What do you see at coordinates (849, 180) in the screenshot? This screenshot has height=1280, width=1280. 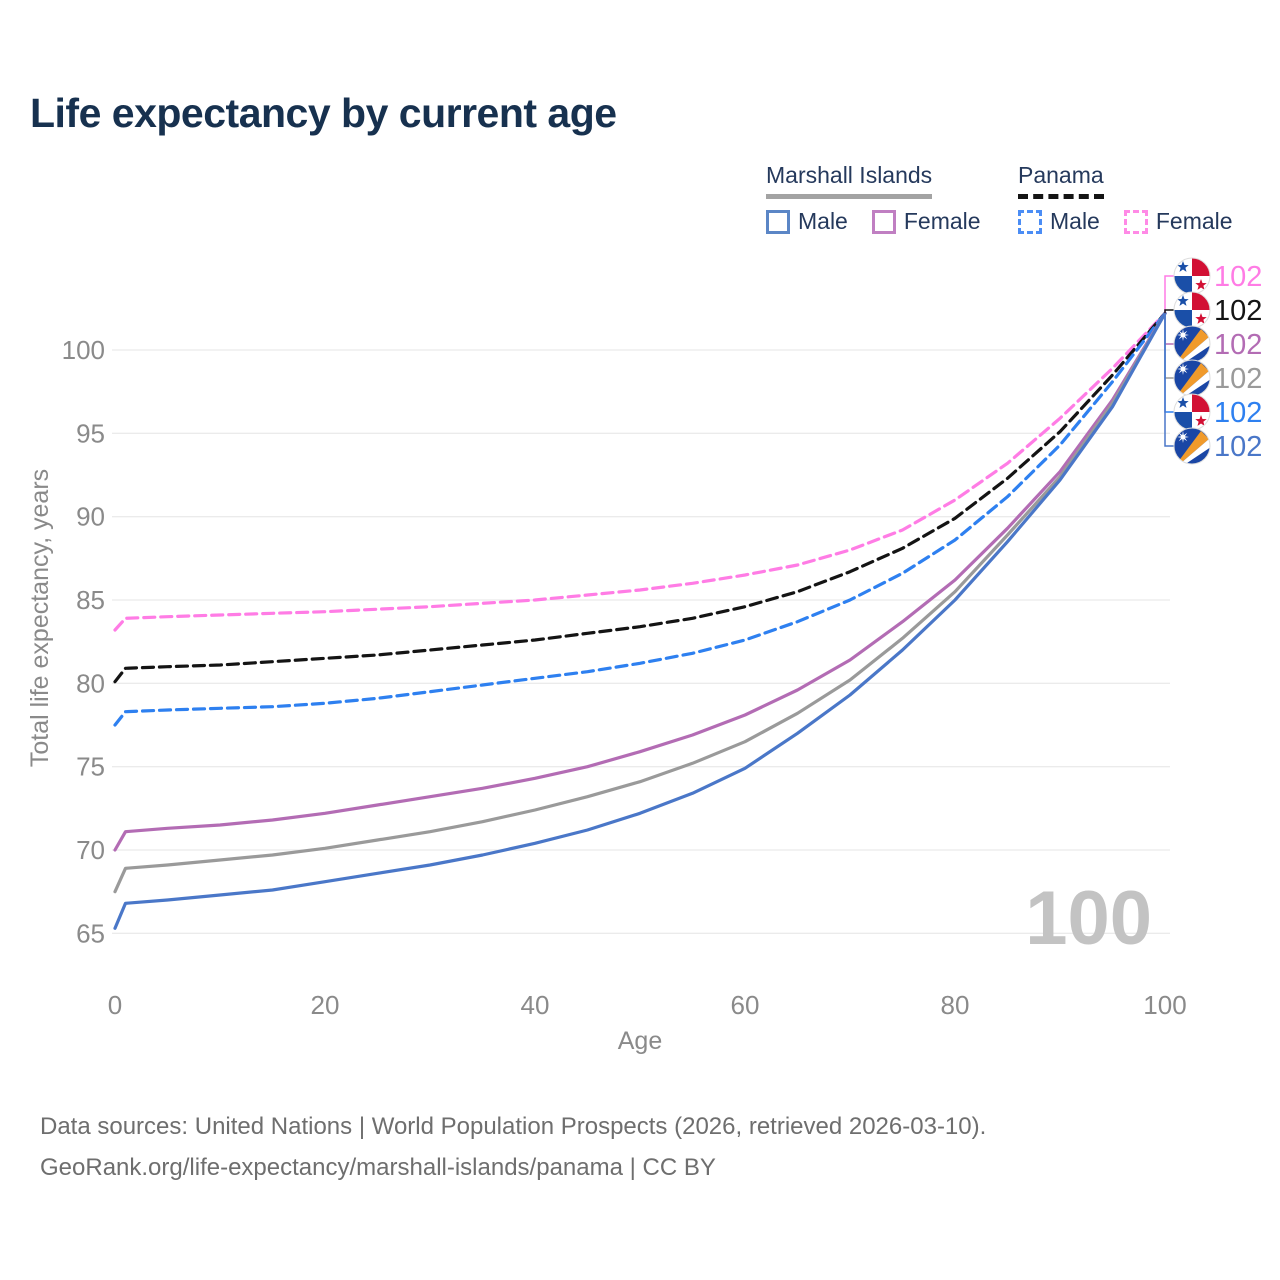 I see `legend-group-title: Marshall Islands` at bounding box center [849, 180].